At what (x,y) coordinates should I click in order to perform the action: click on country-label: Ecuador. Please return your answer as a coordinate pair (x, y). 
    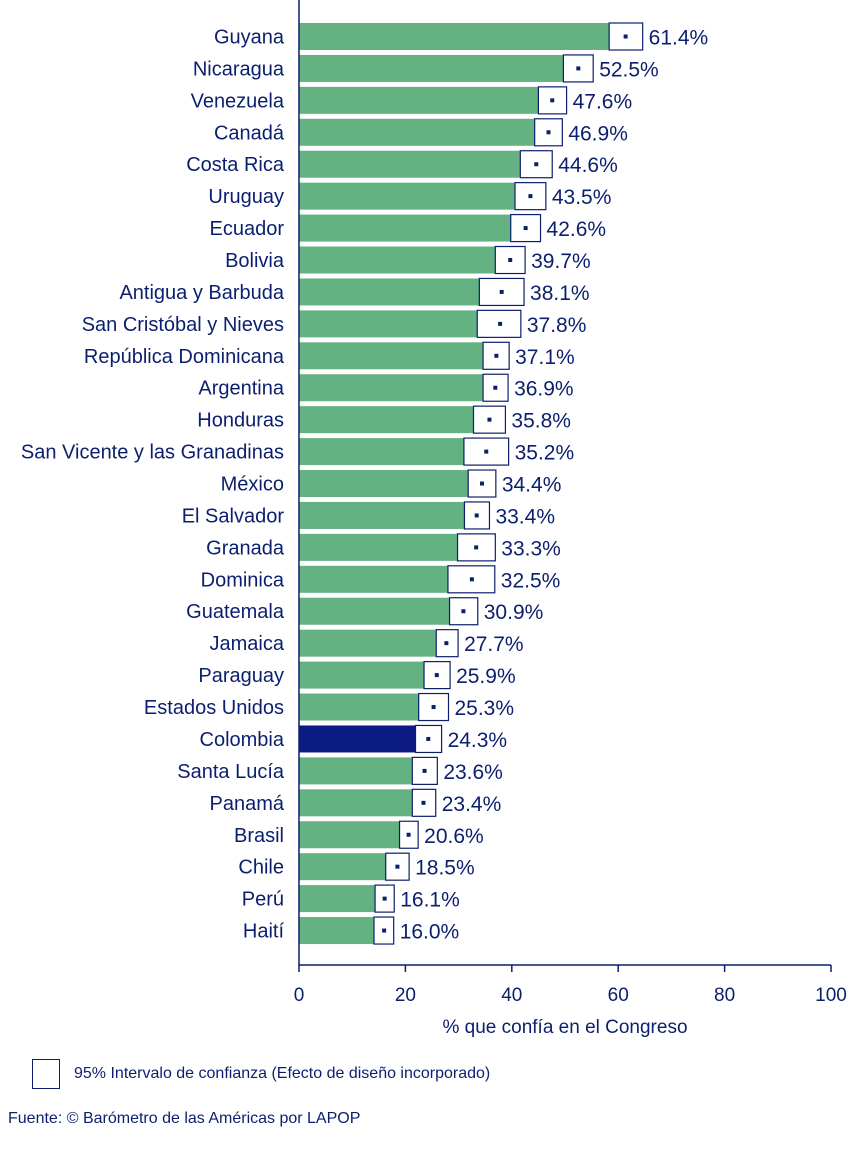
    Looking at the image, I should click on (247, 229).